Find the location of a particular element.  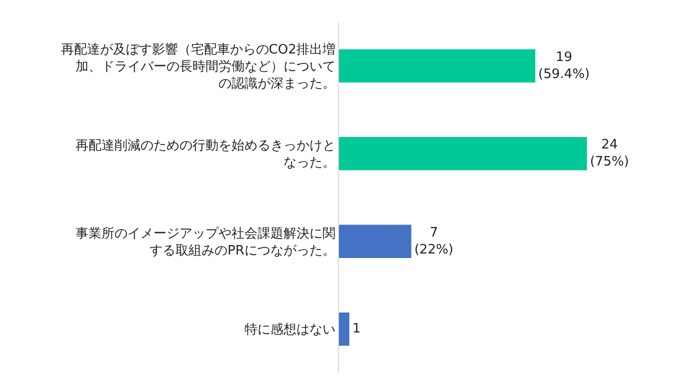

data-label: 19 (59.4%) is located at coordinates (564, 66).